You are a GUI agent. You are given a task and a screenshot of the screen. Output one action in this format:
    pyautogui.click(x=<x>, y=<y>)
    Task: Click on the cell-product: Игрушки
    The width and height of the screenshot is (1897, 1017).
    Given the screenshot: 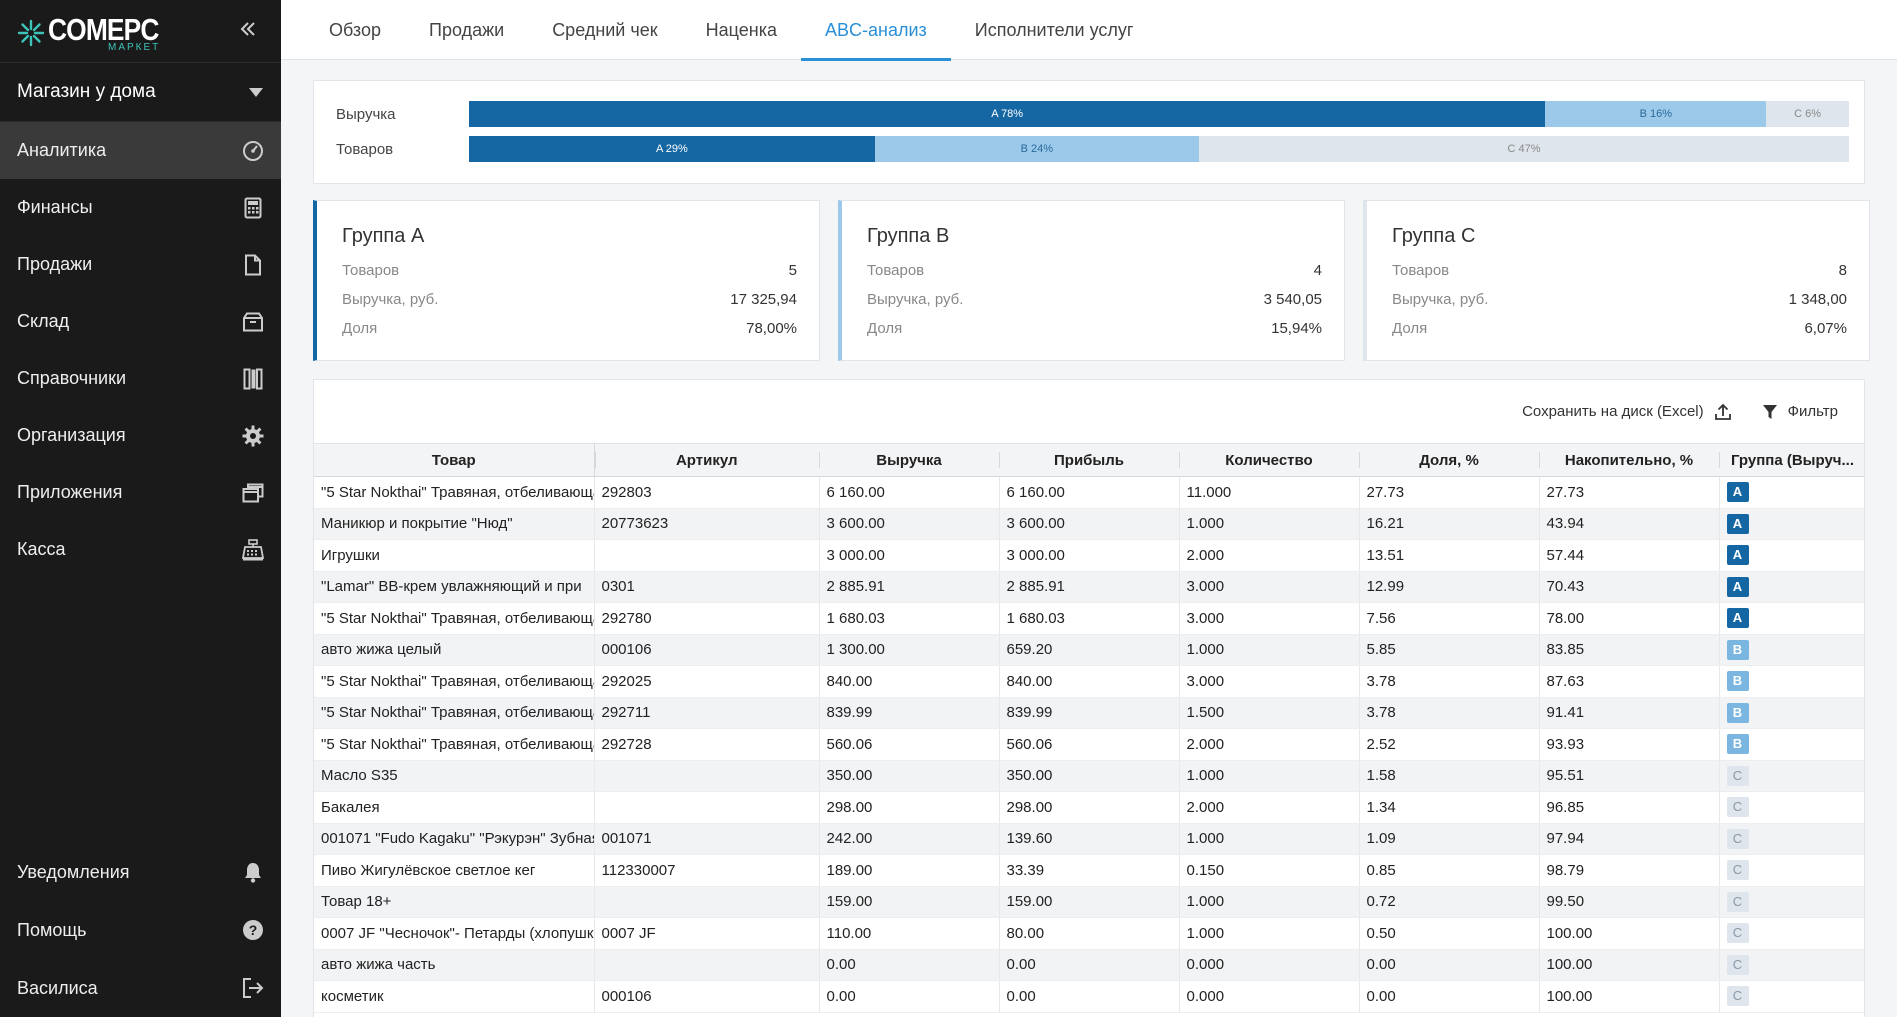 What is the action you would take?
    pyautogui.click(x=454, y=555)
    